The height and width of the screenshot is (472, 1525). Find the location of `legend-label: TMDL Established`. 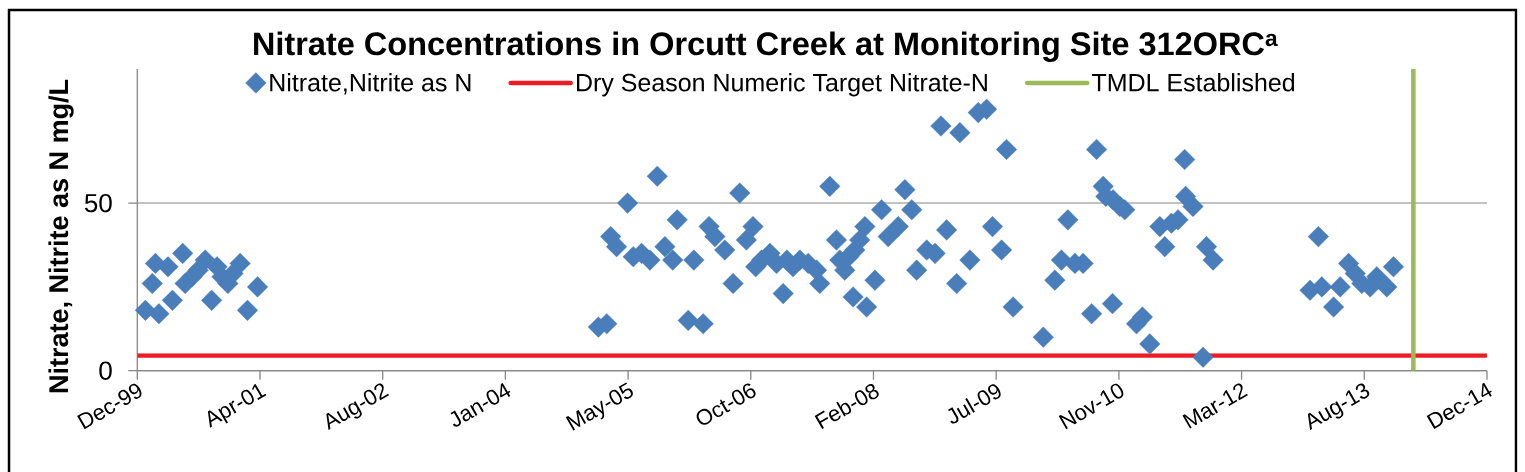

legend-label: TMDL Established is located at coordinates (1193, 82).